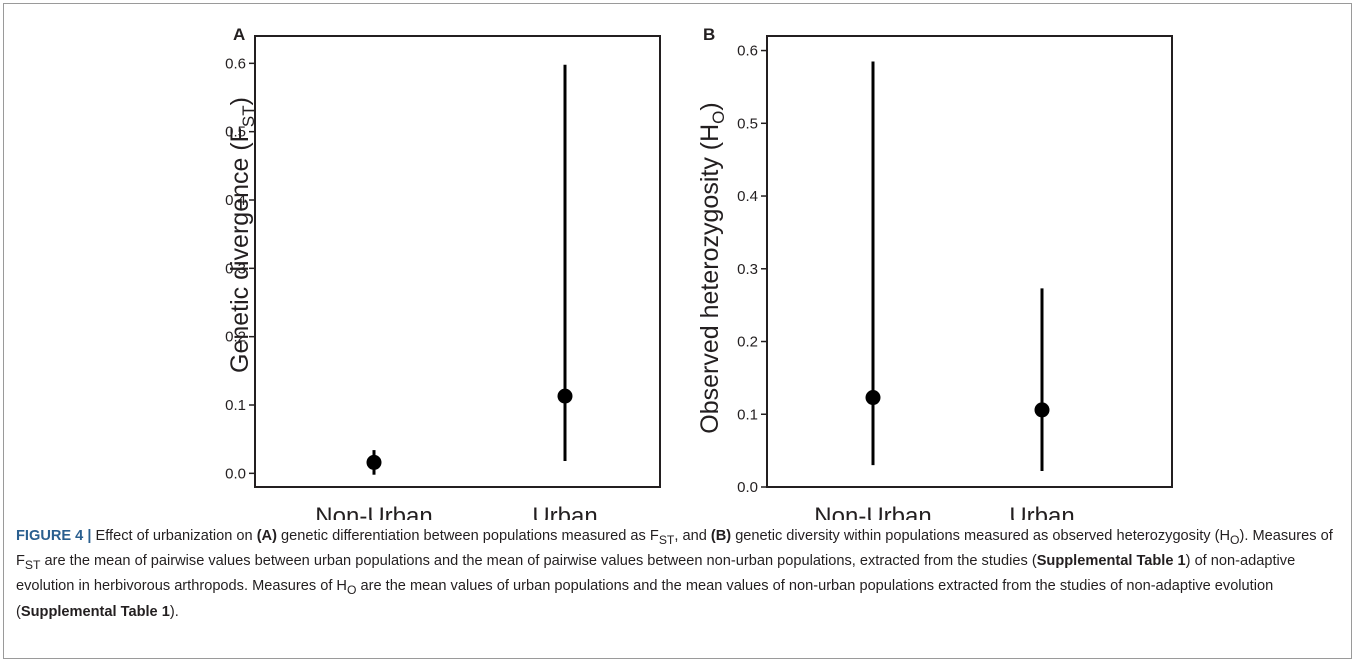 Image resolution: width=1357 pixels, height=664 pixels. I want to click on caption-text-9: )., so click(174, 611).